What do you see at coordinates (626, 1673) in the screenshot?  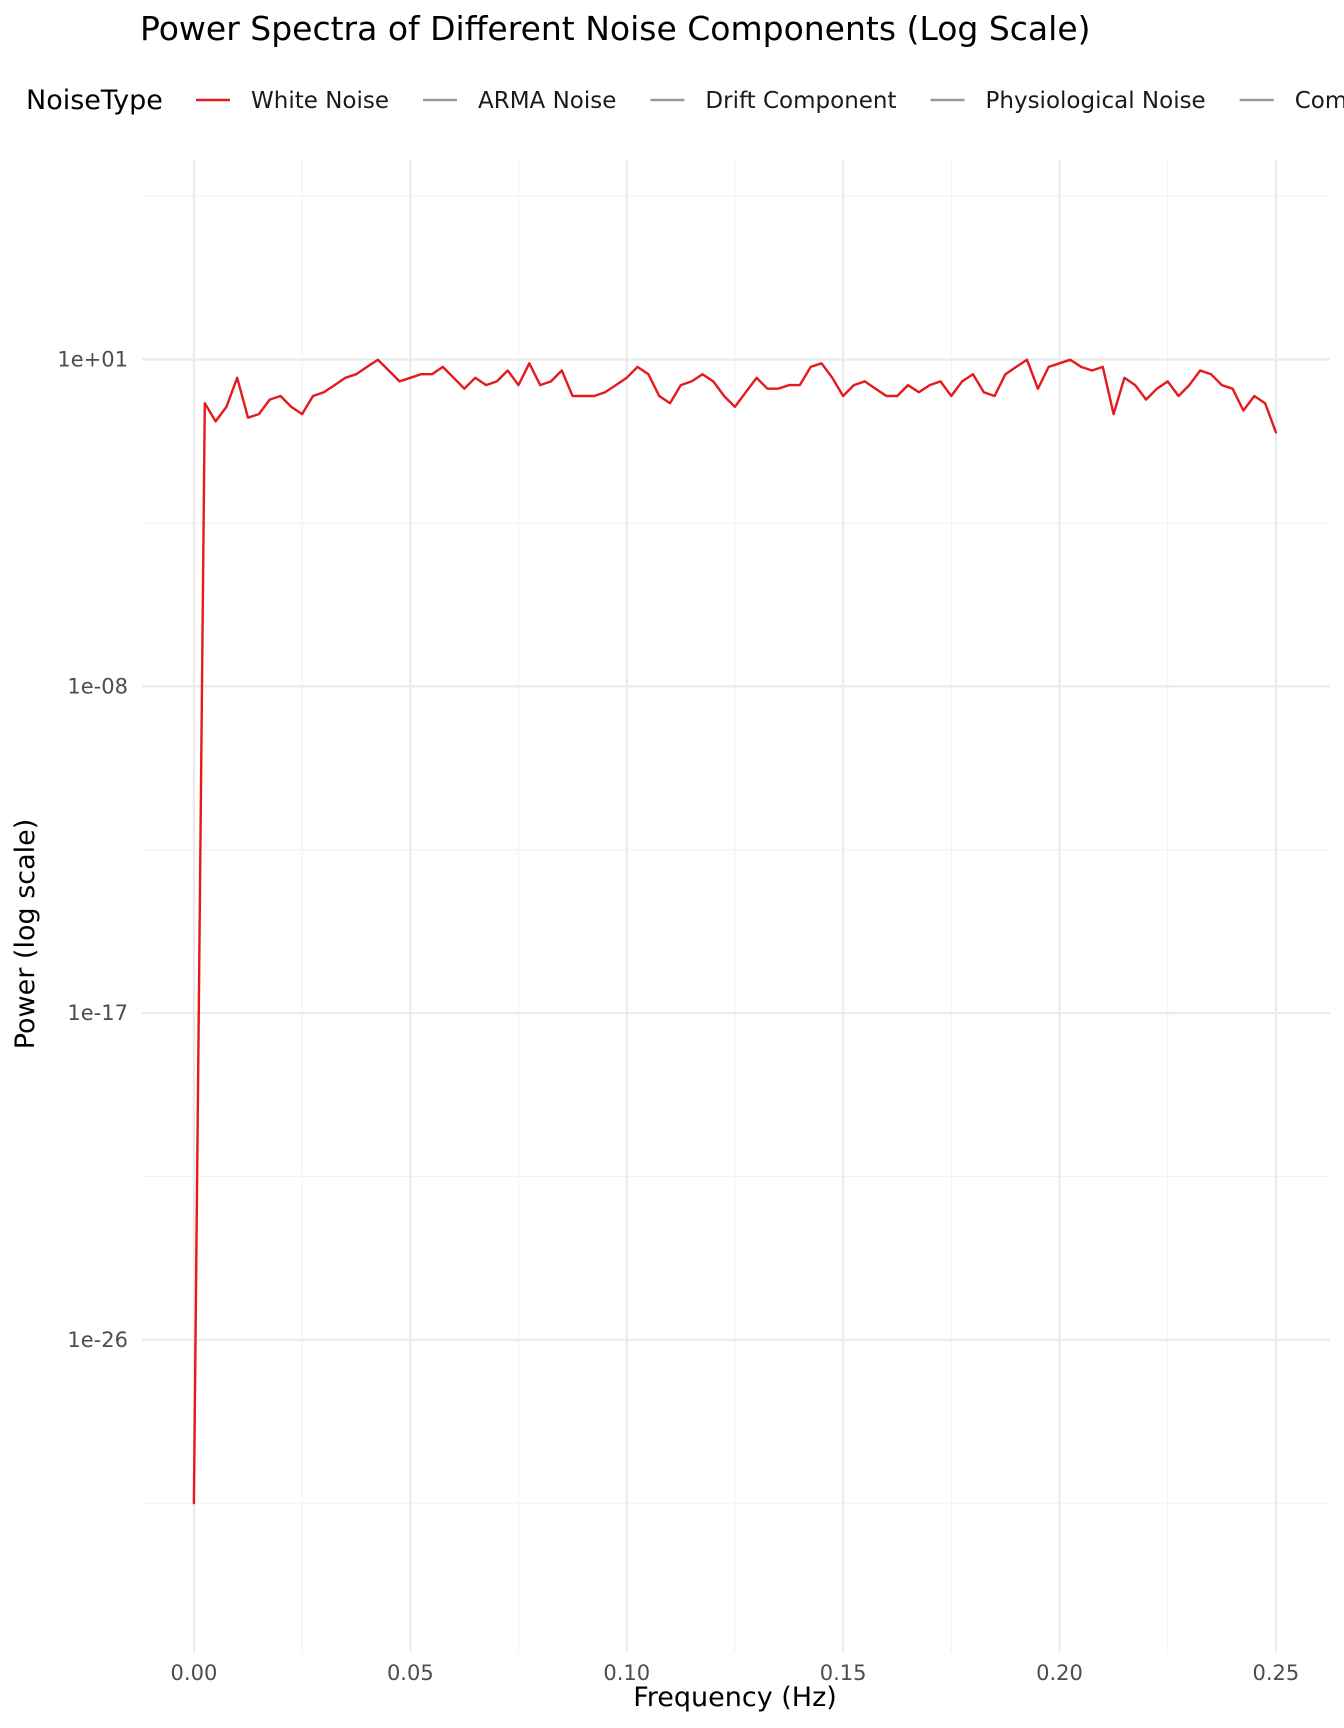 I see `x-tick-label: 0.10` at bounding box center [626, 1673].